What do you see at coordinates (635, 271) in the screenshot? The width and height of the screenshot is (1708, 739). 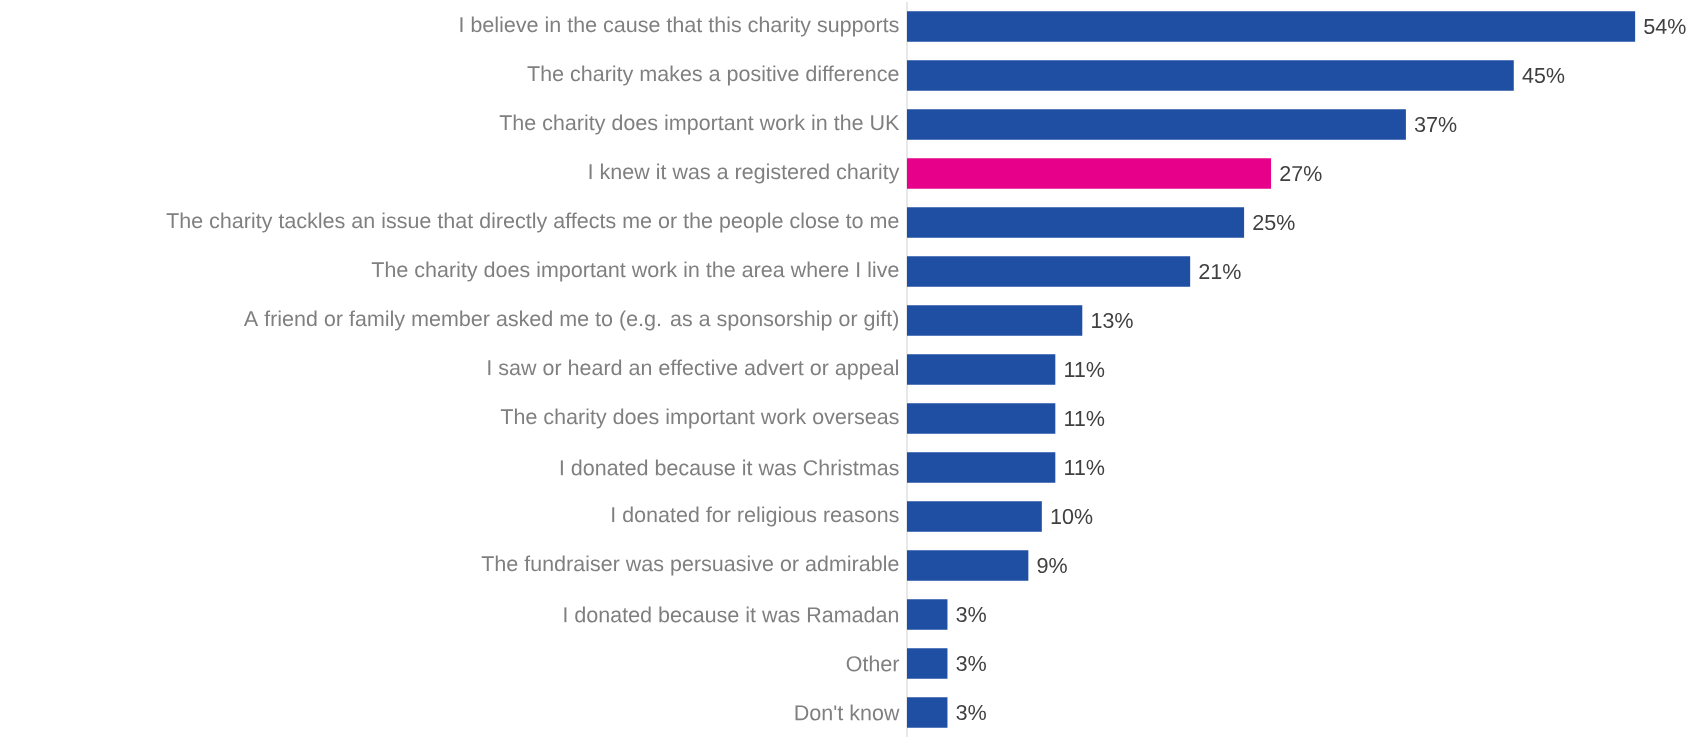 I see `y-tick-label: The charity does important work in the area where I live` at bounding box center [635, 271].